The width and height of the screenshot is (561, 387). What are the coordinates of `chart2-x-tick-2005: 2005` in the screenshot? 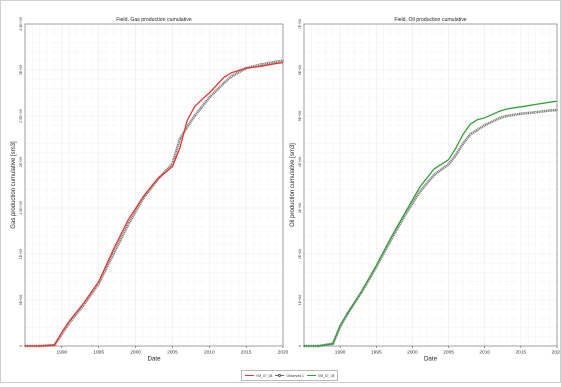 It's located at (448, 353).